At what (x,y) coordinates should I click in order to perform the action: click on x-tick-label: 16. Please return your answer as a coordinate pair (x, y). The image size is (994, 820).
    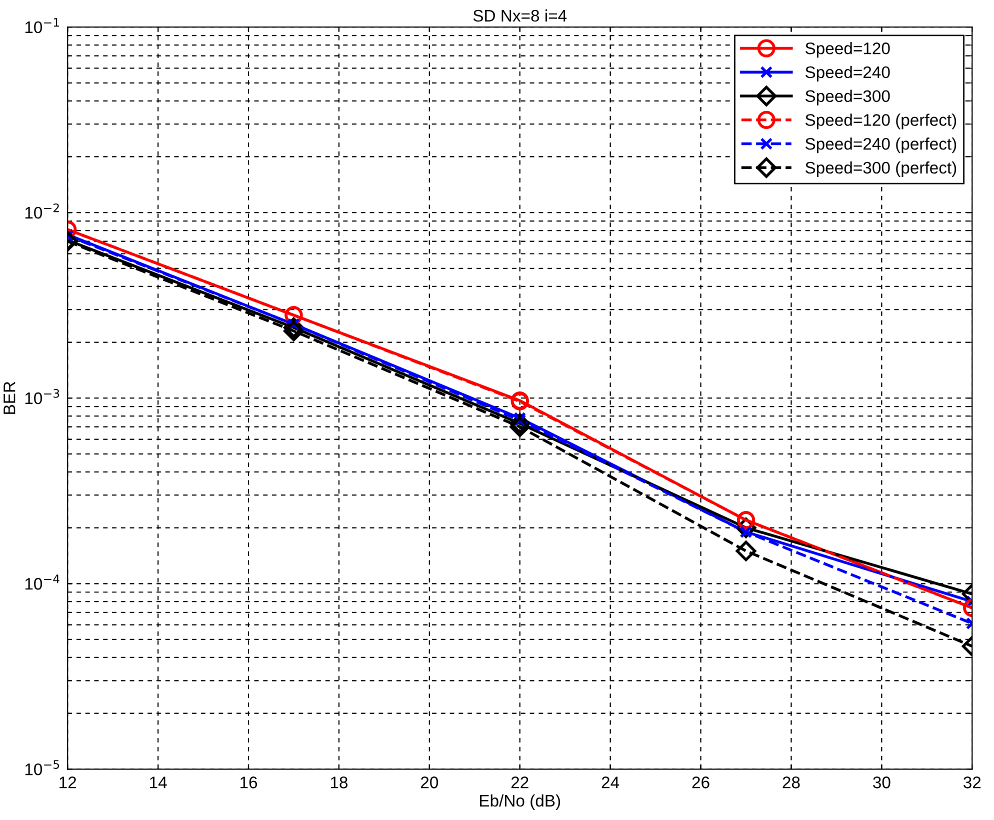
    Looking at the image, I should click on (249, 782).